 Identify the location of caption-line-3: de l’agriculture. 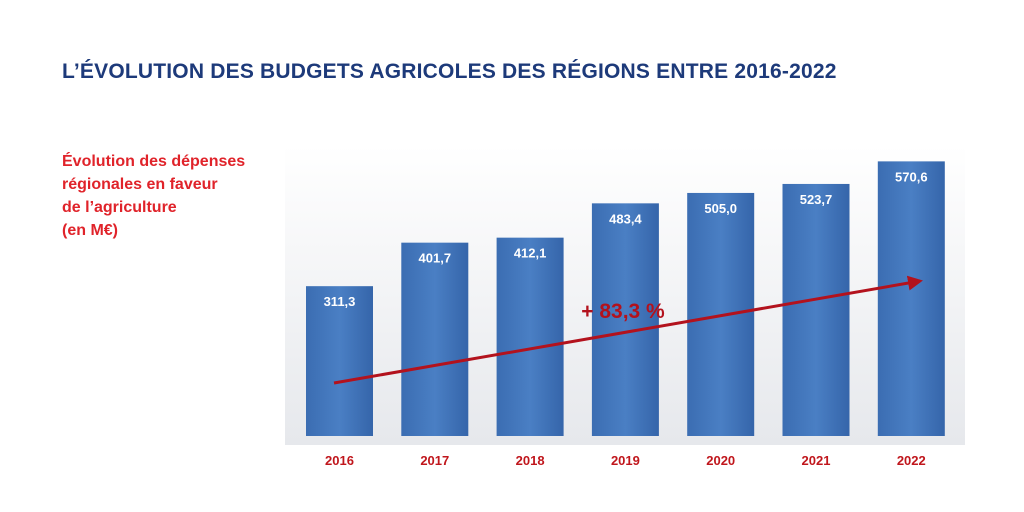
(119, 207).